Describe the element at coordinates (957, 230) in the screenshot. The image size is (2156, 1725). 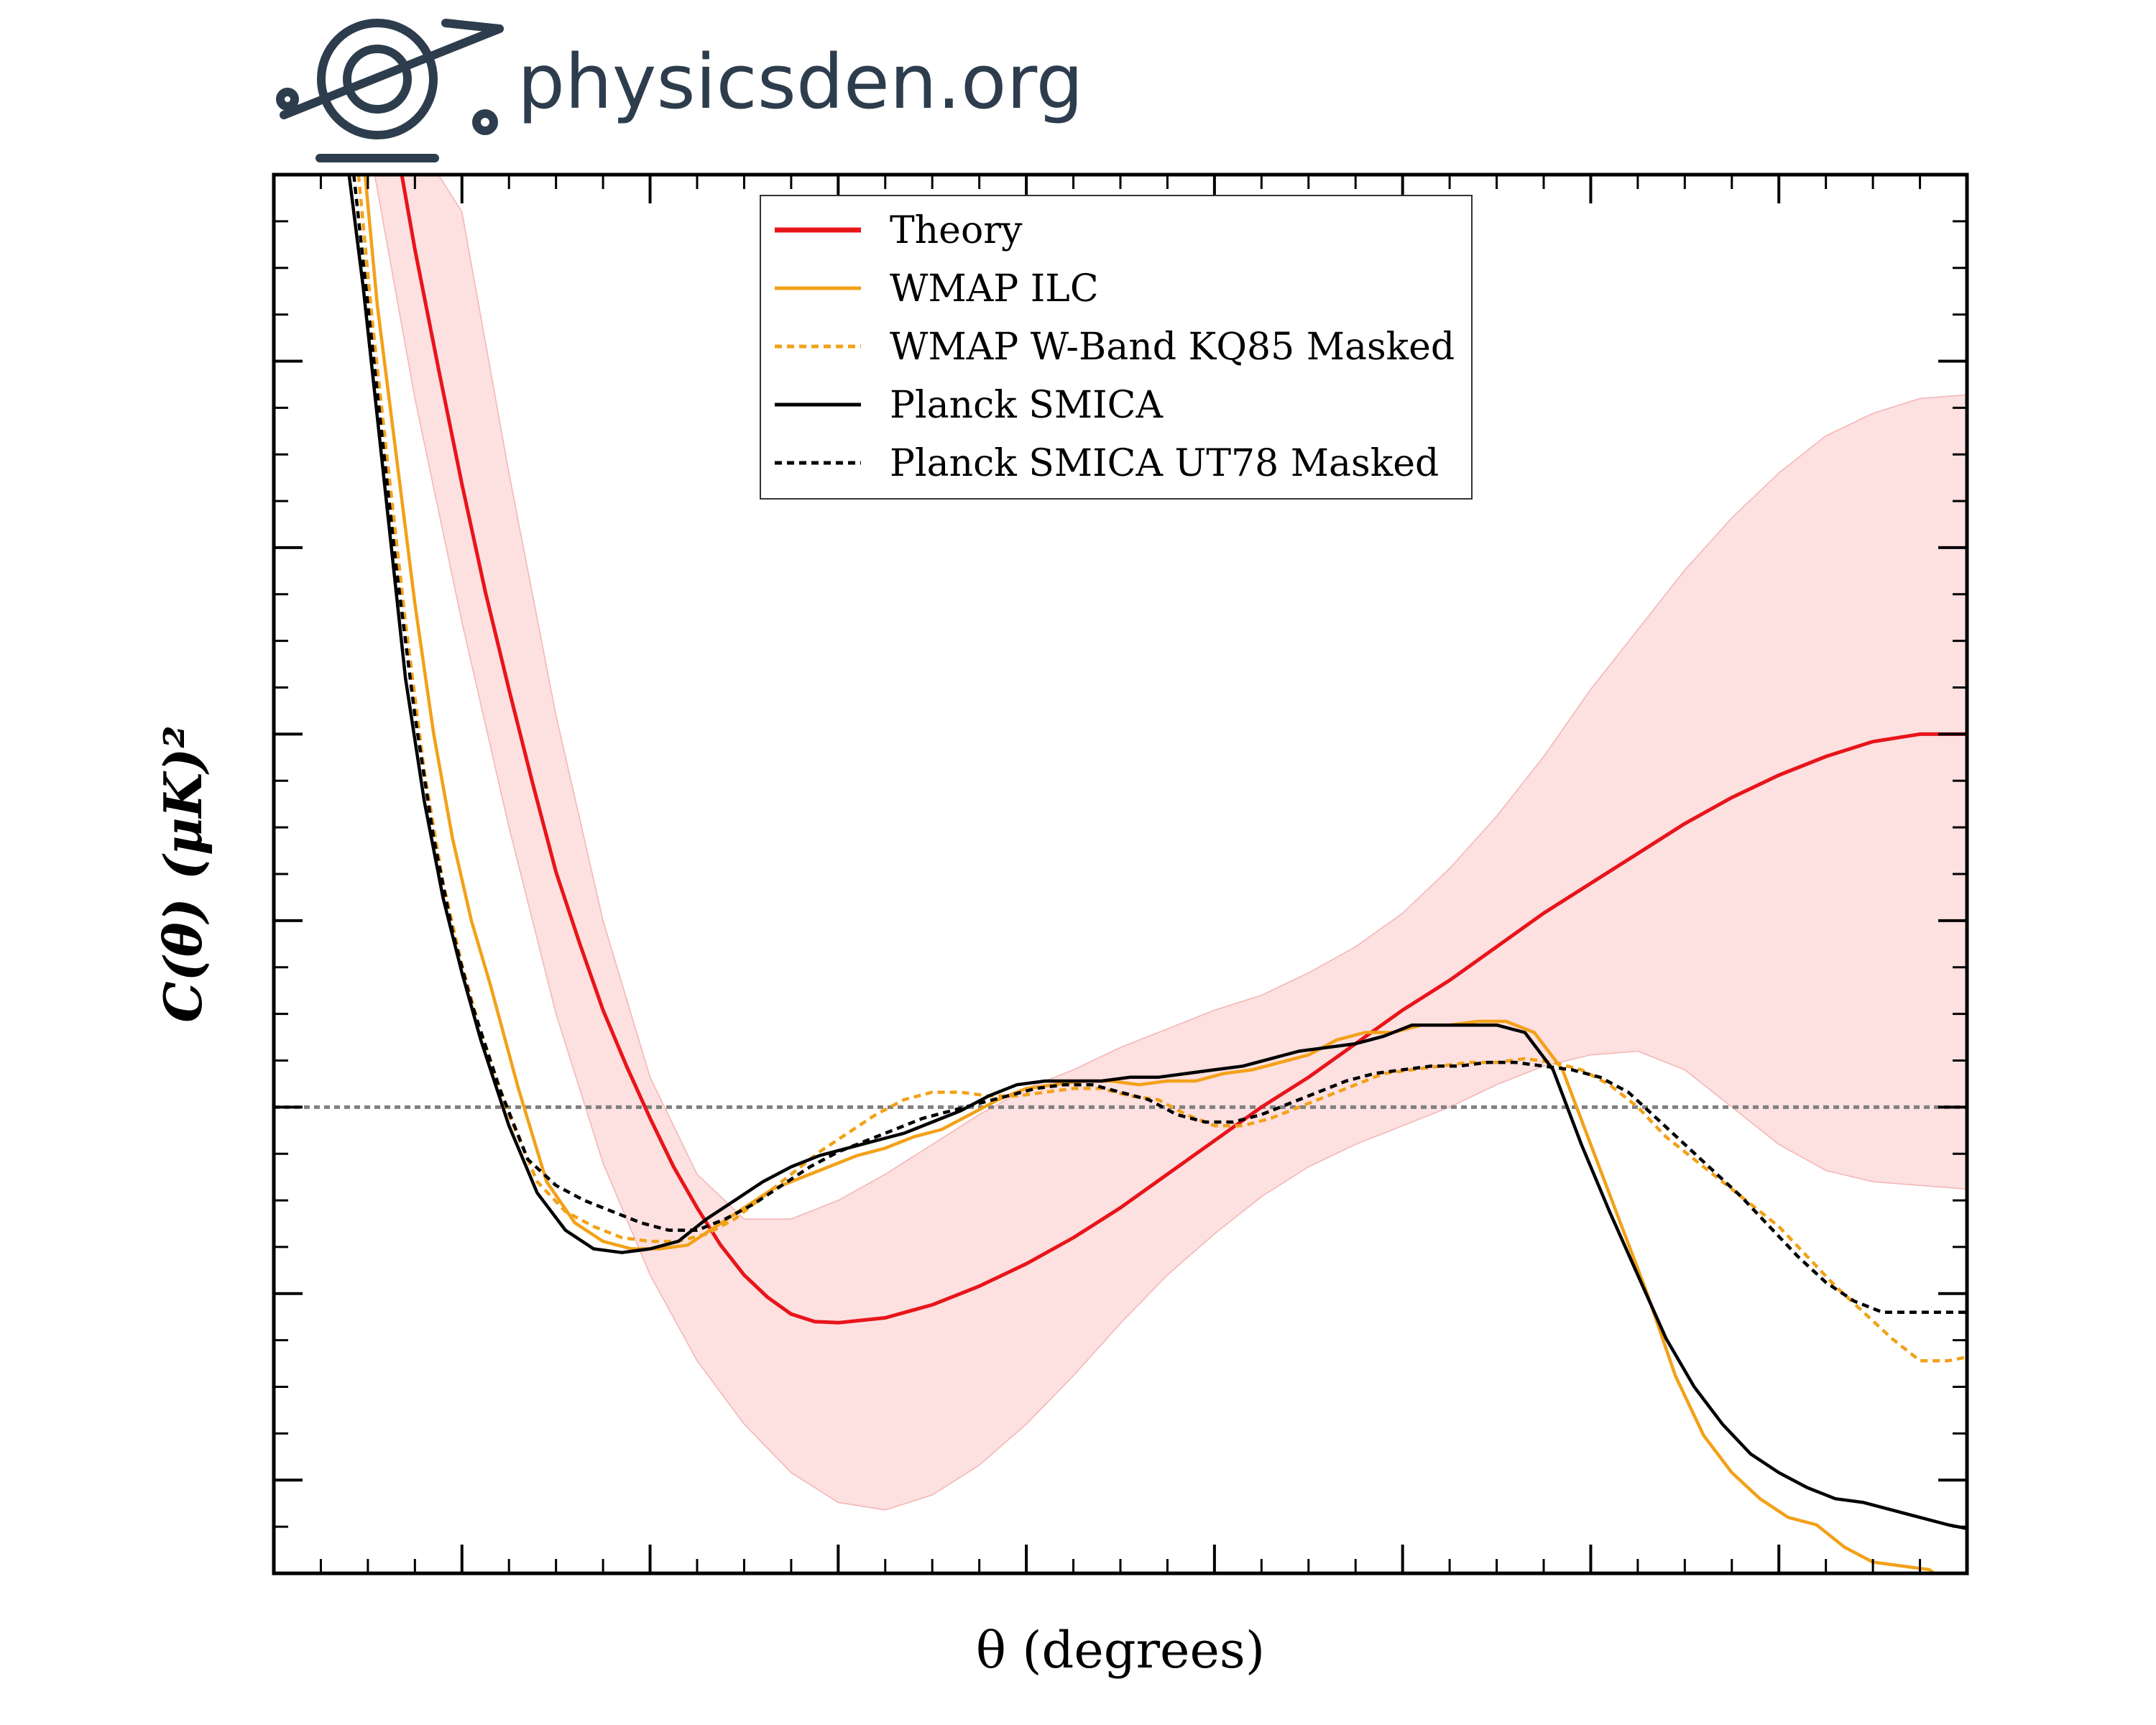
I see `legend-label-0: Theory` at that location.